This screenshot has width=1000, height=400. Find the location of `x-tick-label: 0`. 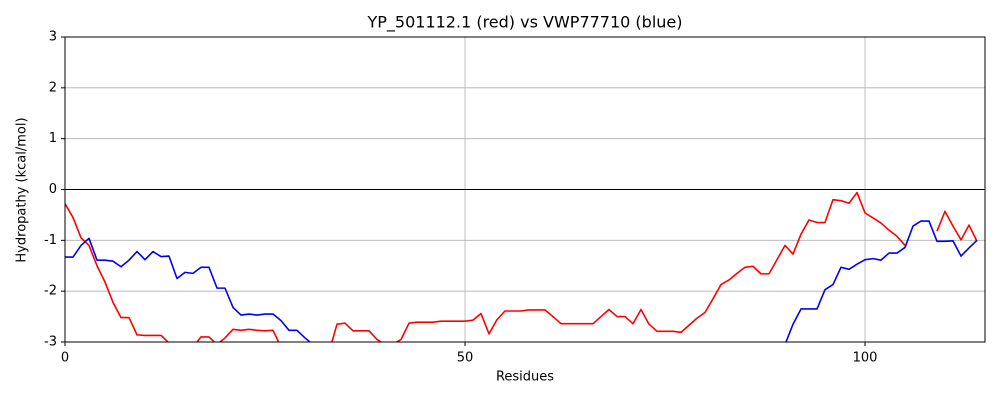

x-tick-label: 0 is located at coordinates (65, 358).